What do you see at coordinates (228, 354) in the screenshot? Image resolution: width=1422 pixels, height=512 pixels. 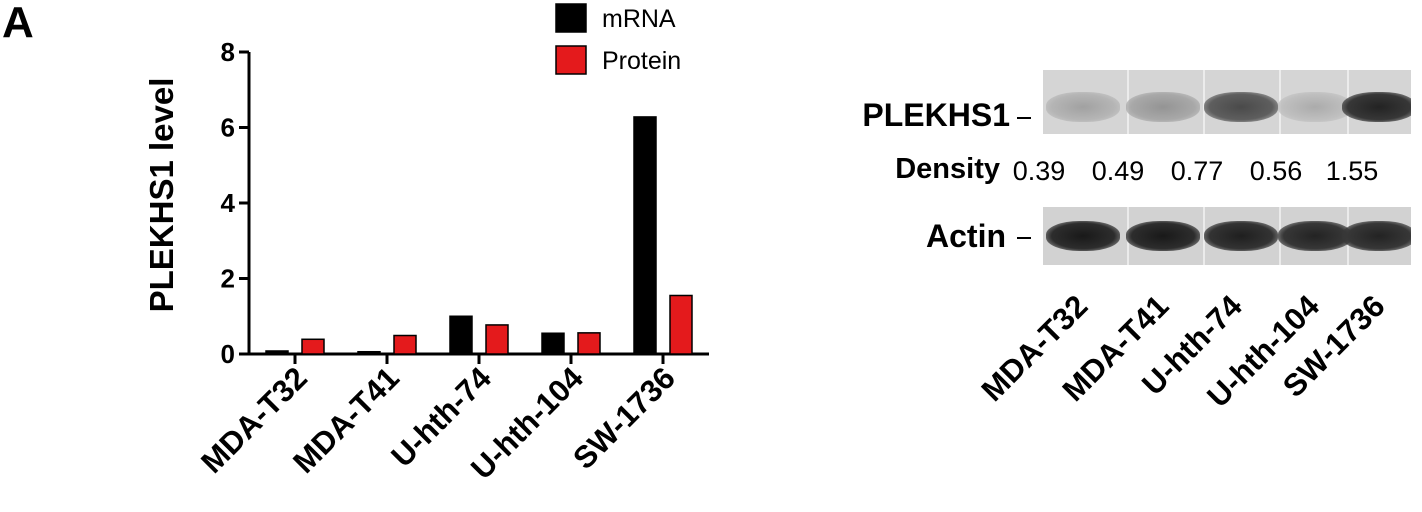 I see `y-tick-label: 0` at bounding box center [228, 354].